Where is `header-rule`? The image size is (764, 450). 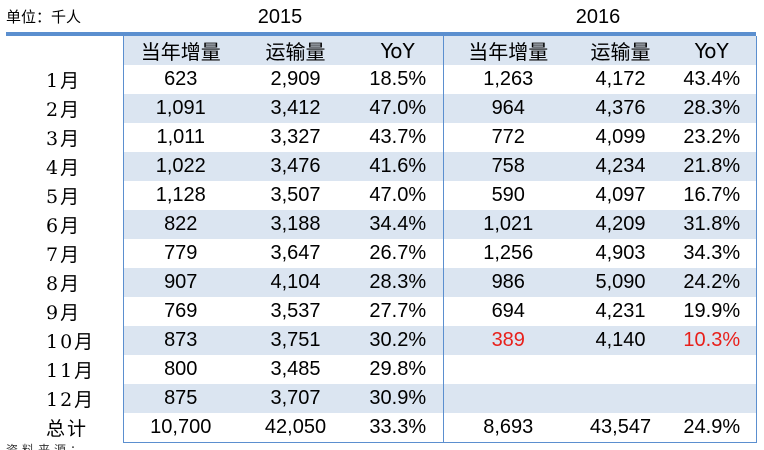
header-rule is located at coordinates (381, 34).